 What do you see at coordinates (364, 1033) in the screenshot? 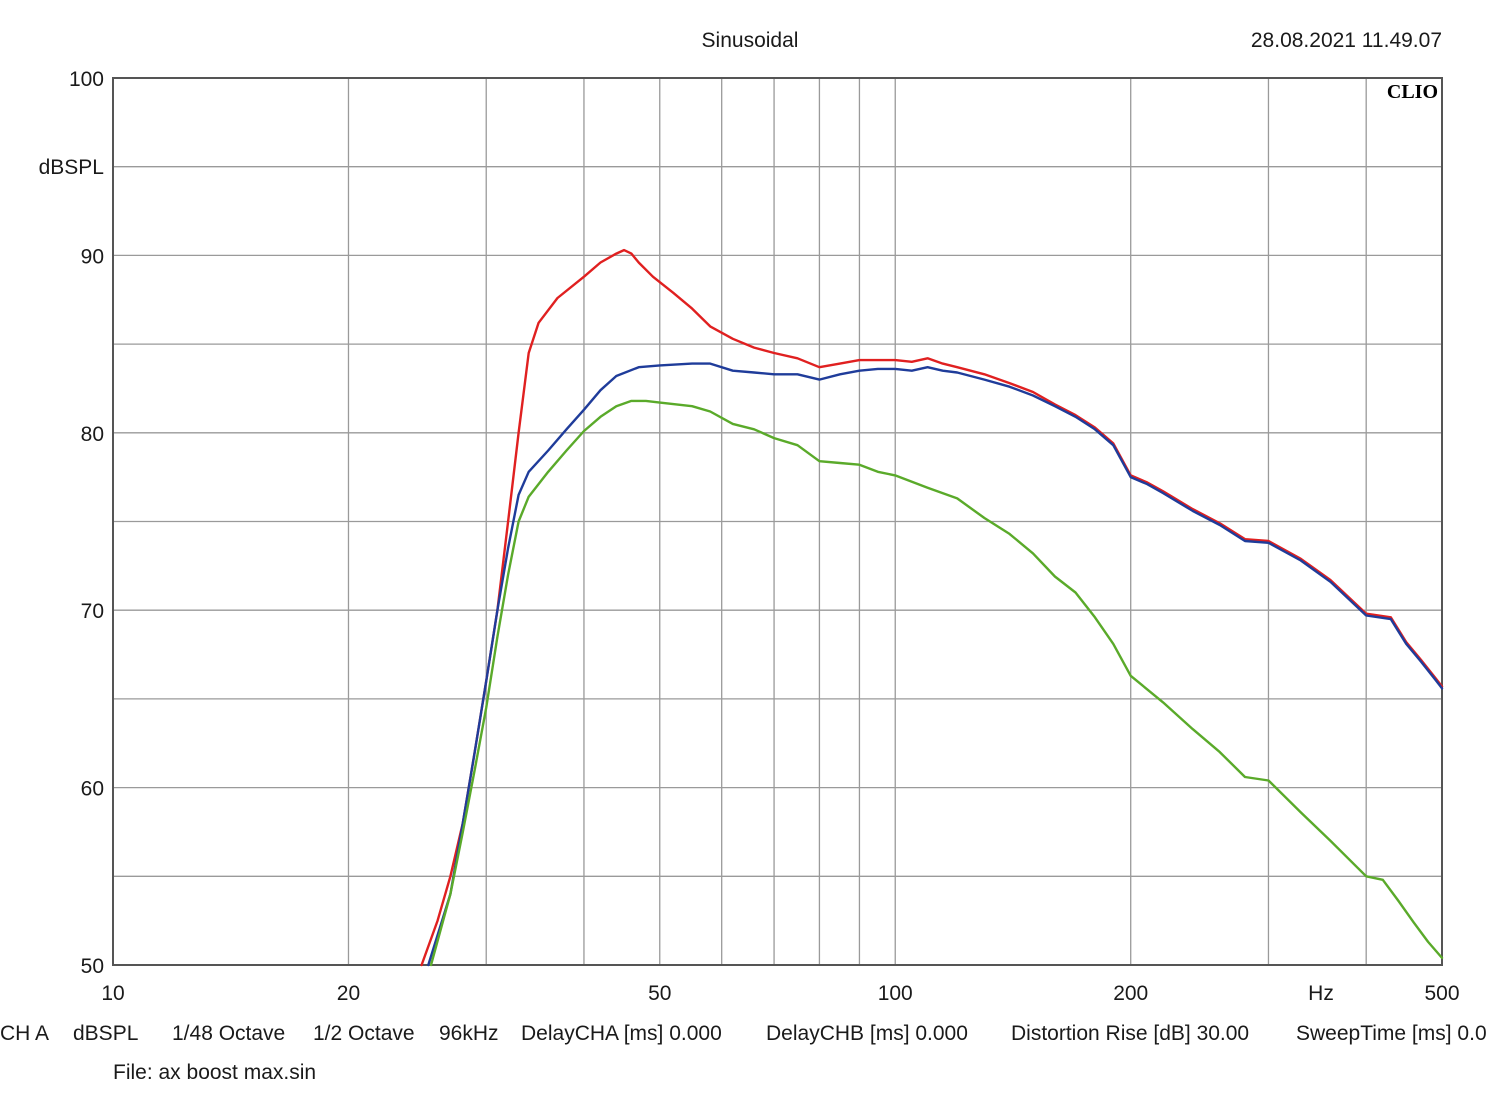
I see `setting-resolution: 1/2 Octave` at bounding box center [364, 1033].